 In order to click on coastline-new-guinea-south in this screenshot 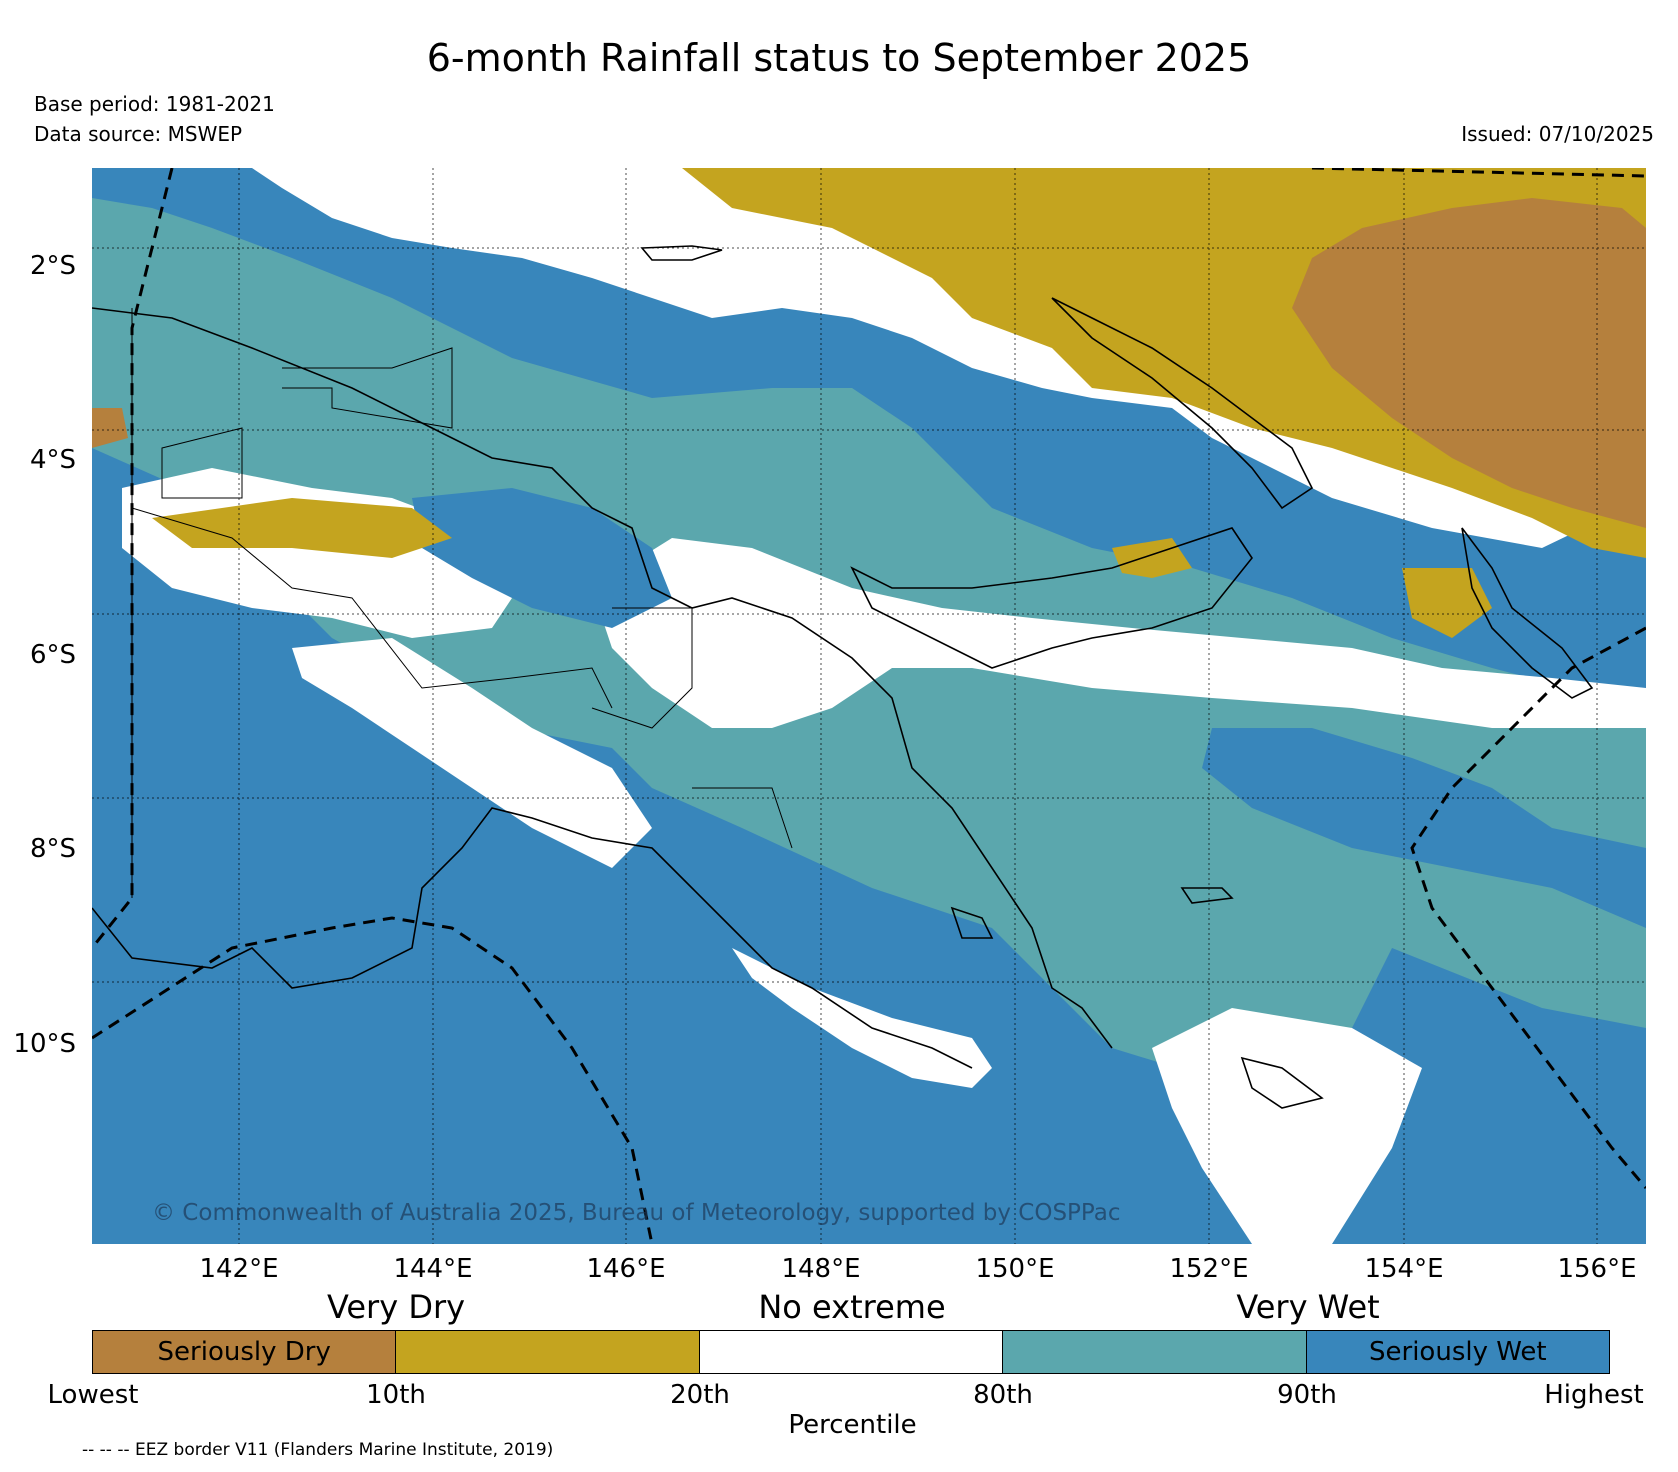, I will do `click(532, 938)`.